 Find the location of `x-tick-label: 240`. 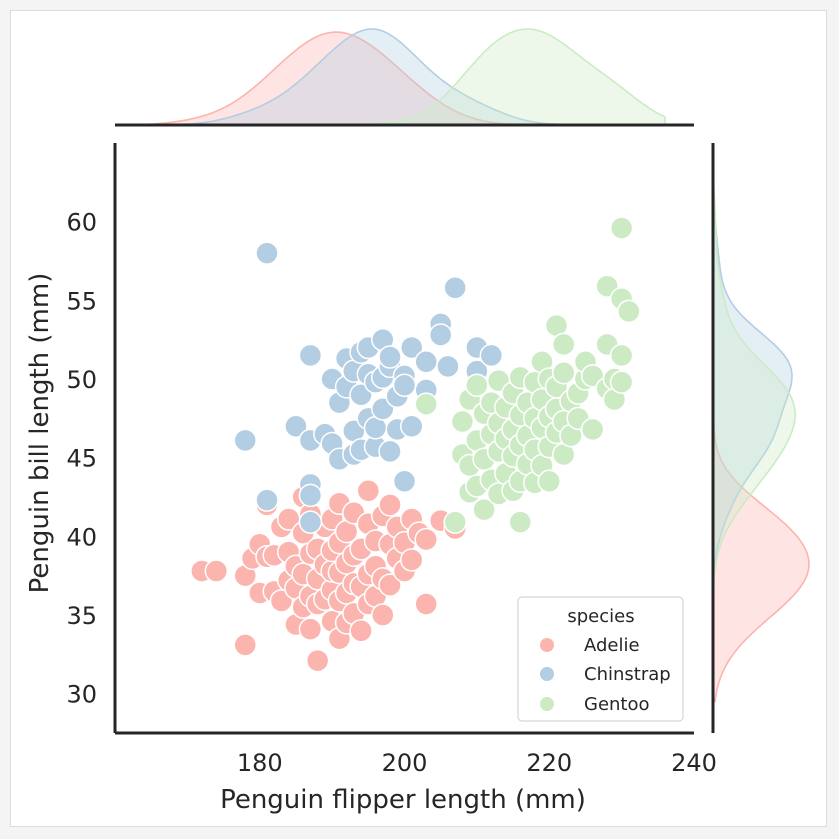

x-tick-label: 240 is located at coordinates (694, 763).